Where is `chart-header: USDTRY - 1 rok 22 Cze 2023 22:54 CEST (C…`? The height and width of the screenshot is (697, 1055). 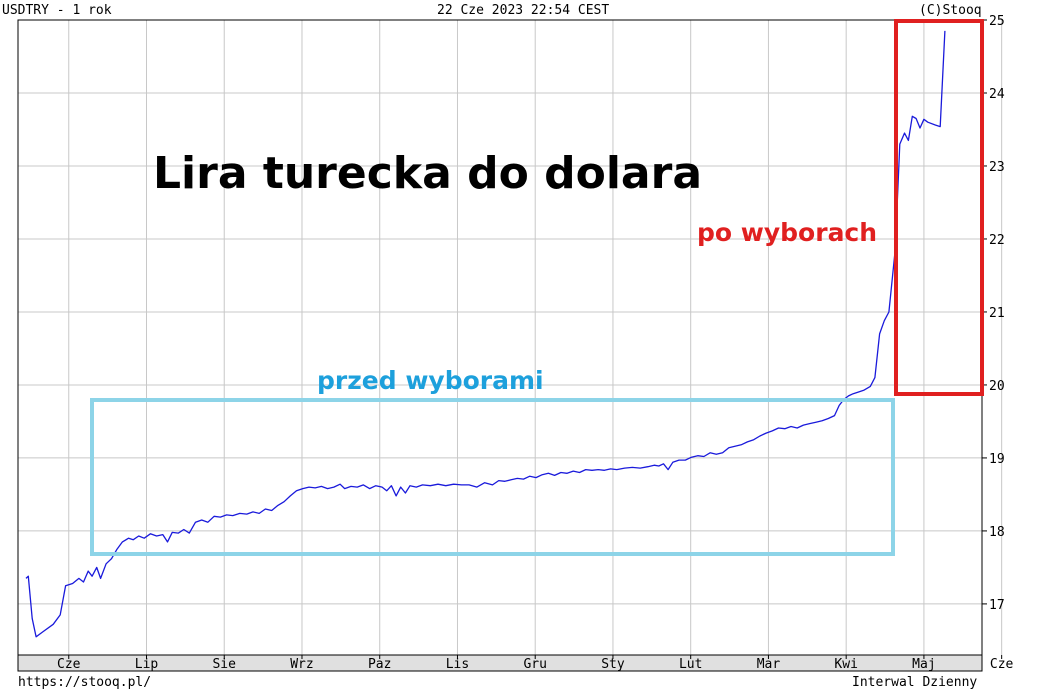
chart-header: USDTRY - 1 rok 22 Cze 2023 22:54 CEST (C… is located at coordinates (527, 11).